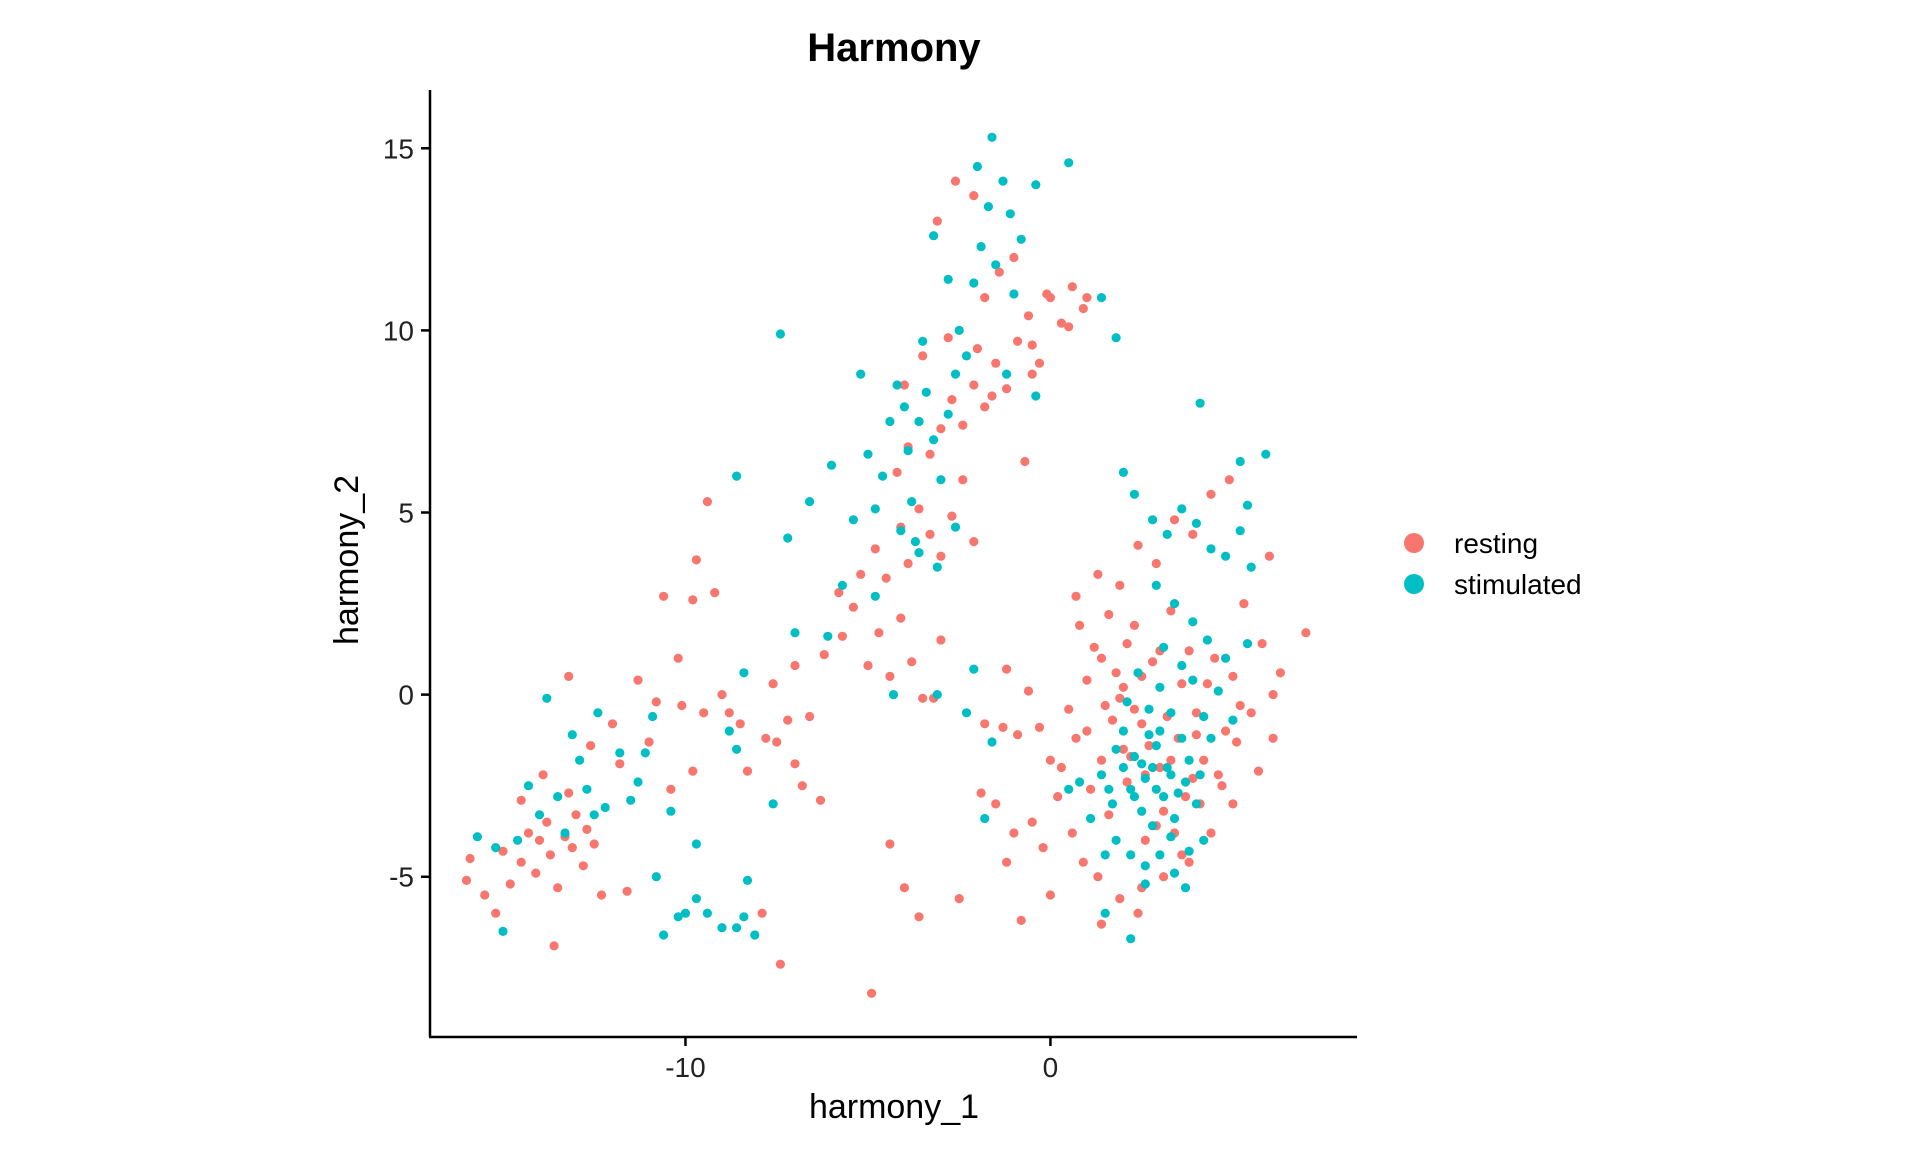 Image resolution: width=1920 pixels, height=1152 pixels. What do you see at coordinates (347, 560) in the screenshot?
I see `y-axis-label: harmony_2` at bounding box center [347, 560].